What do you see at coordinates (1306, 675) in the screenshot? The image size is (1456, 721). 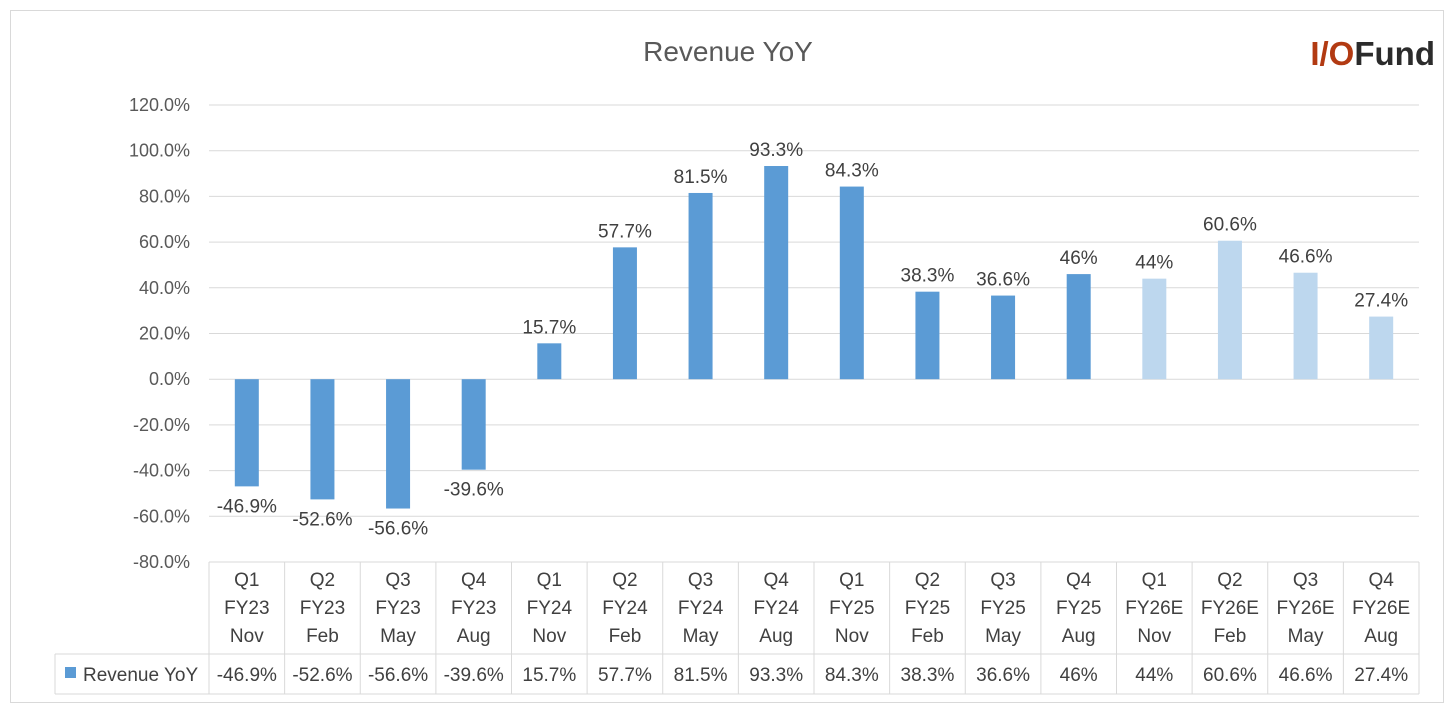 I see `table-value: 46.6%` at bounding box center [1306, 675].